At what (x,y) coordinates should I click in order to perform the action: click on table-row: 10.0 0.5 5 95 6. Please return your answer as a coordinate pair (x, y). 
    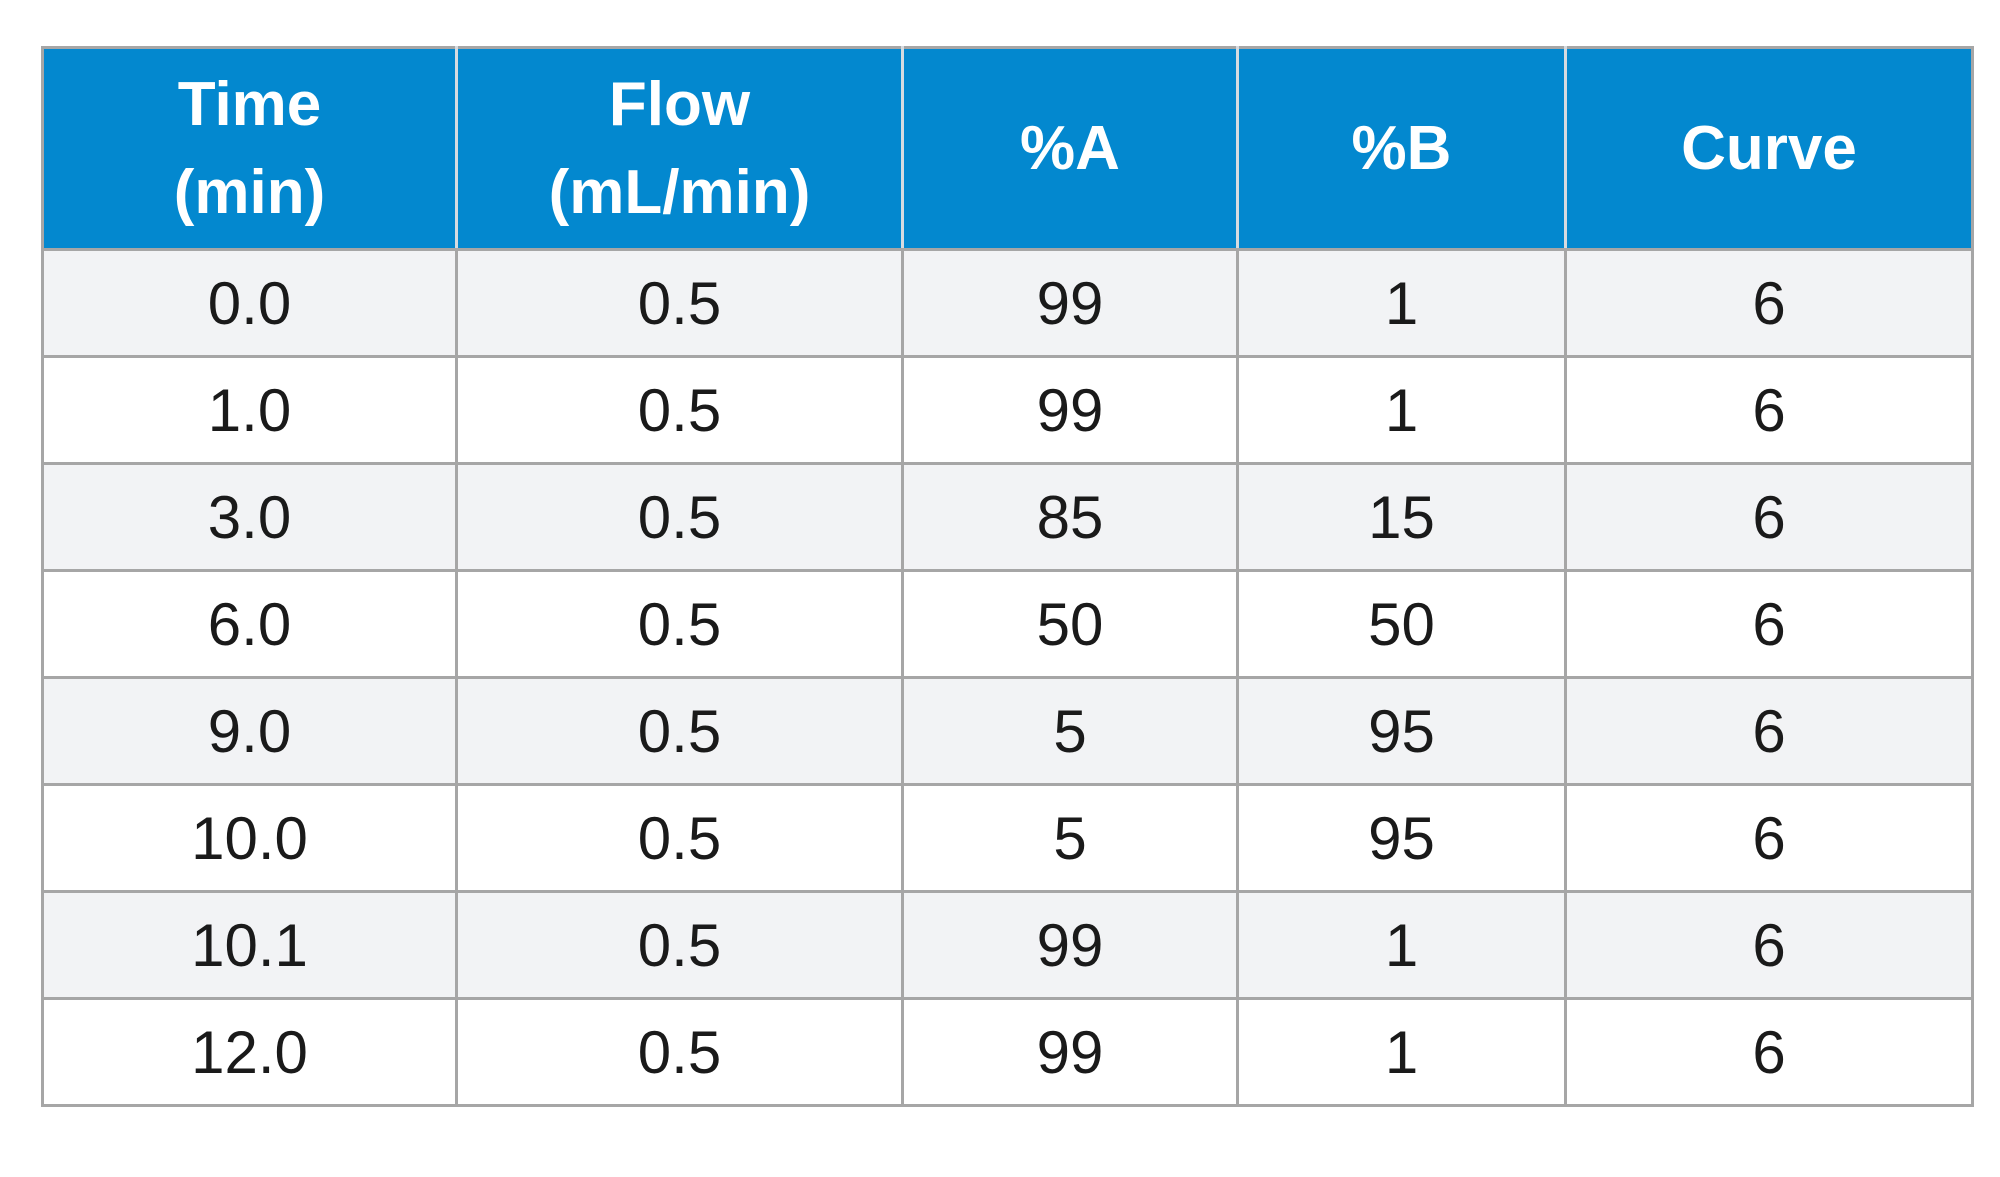
    Looking at the image, I should click on (1007, 838).